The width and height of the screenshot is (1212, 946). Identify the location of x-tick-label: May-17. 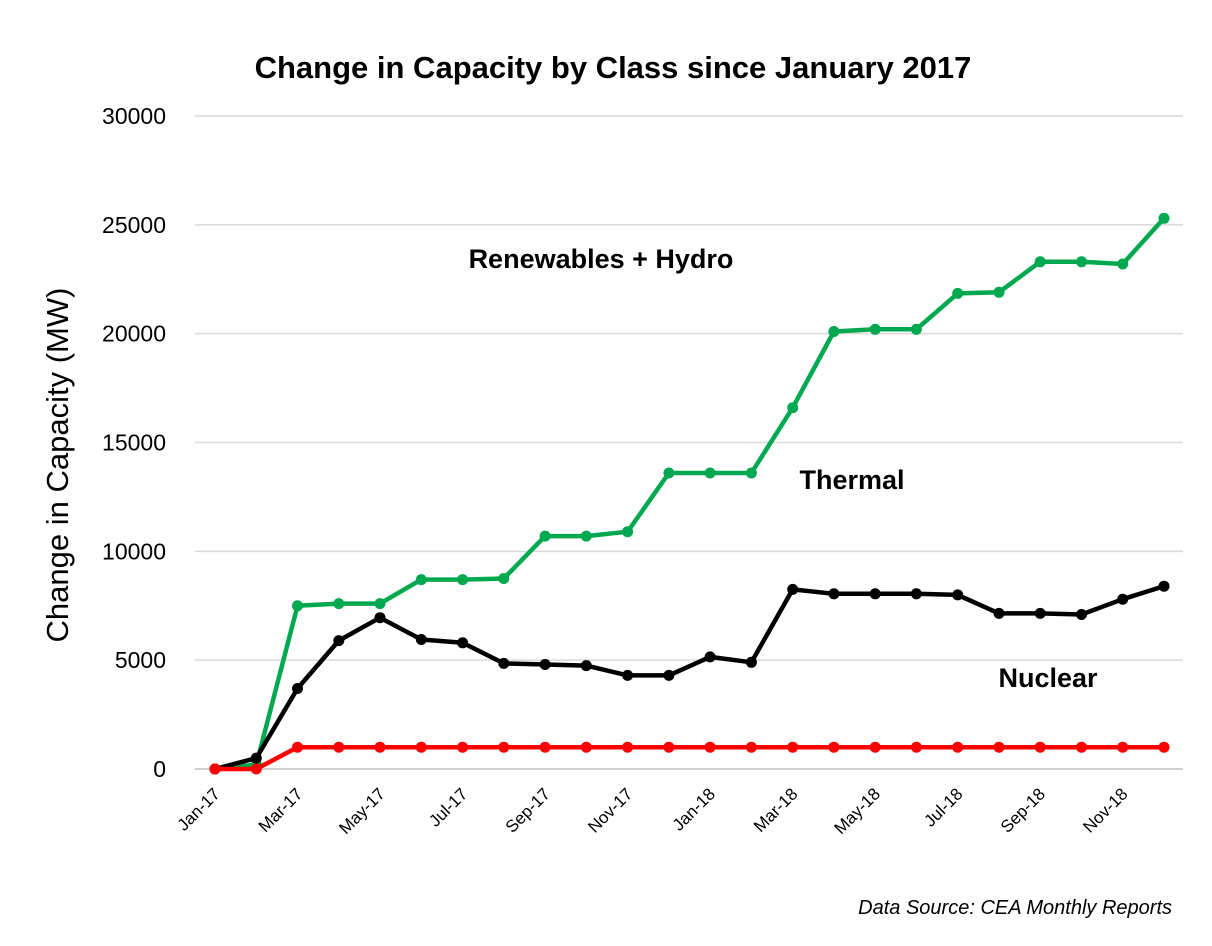
(362, 811).